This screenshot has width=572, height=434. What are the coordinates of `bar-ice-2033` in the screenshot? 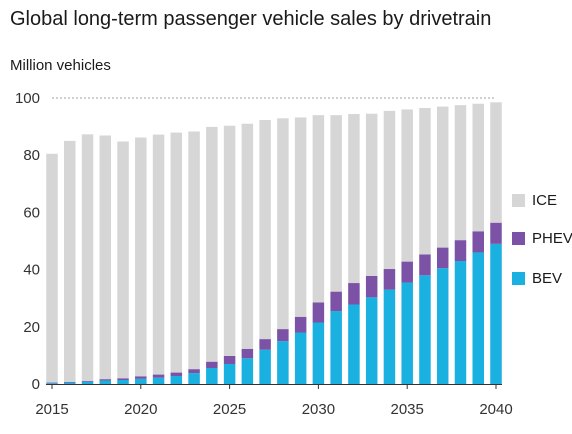 It's located at (371, 194).